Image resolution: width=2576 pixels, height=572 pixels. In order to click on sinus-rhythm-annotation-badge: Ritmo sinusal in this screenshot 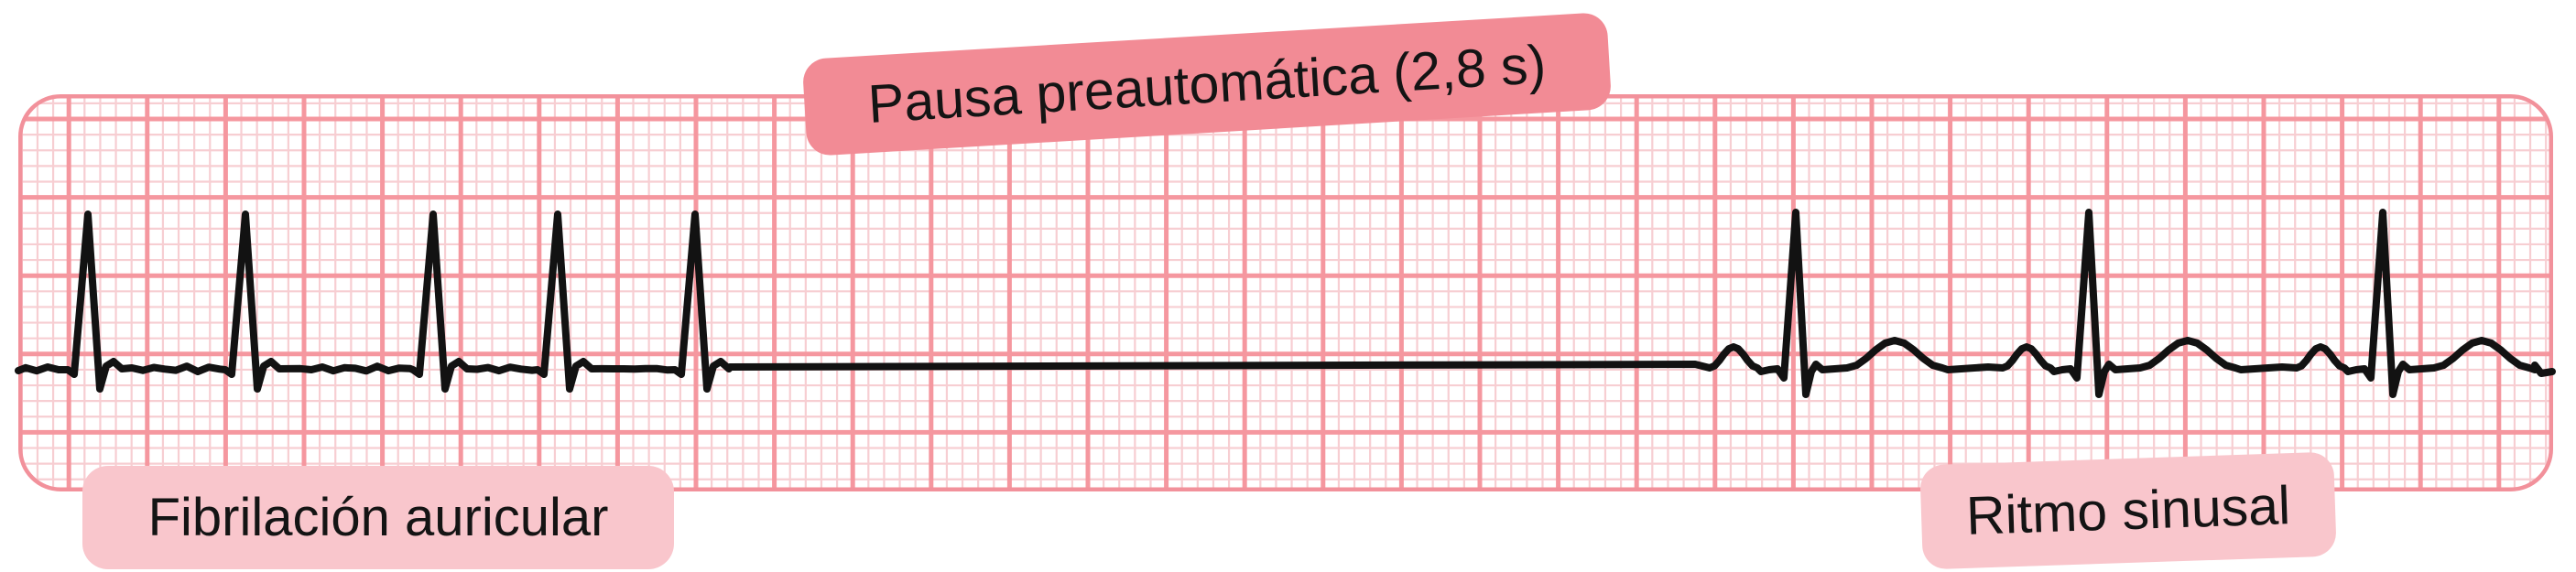, I will do `click(2128, 510)`.